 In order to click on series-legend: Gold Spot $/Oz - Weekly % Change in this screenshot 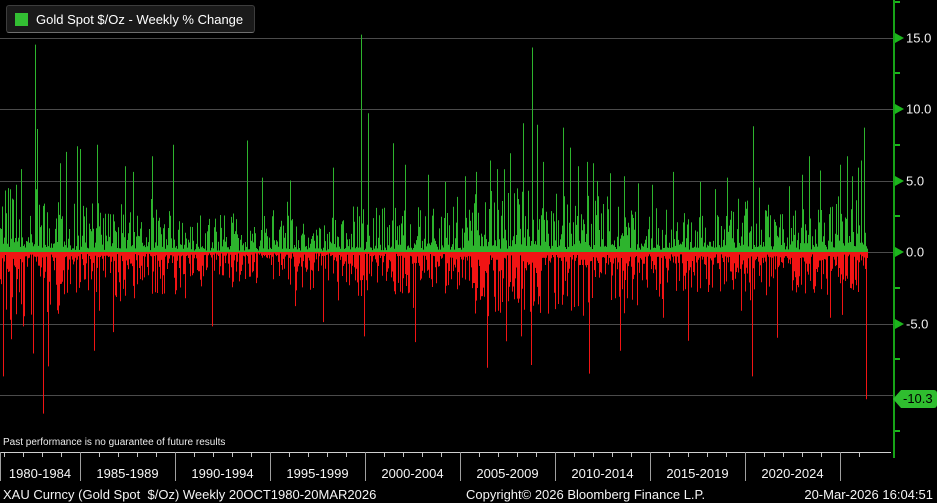, I will do `click(131, 19)`.